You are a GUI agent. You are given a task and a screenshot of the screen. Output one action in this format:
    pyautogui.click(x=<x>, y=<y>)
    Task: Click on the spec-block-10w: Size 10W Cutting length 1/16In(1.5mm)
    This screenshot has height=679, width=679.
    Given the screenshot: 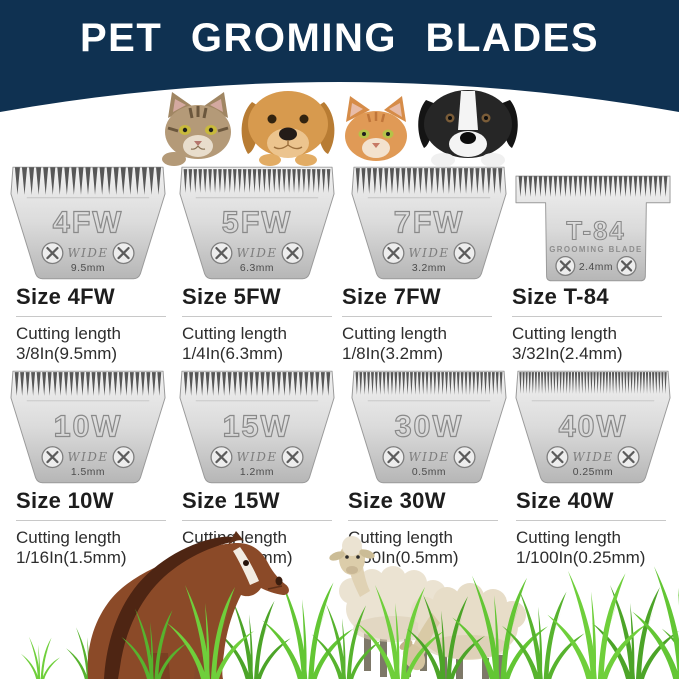 What is the action you would take?
    pyautogui.click(x=91, y=528)
    